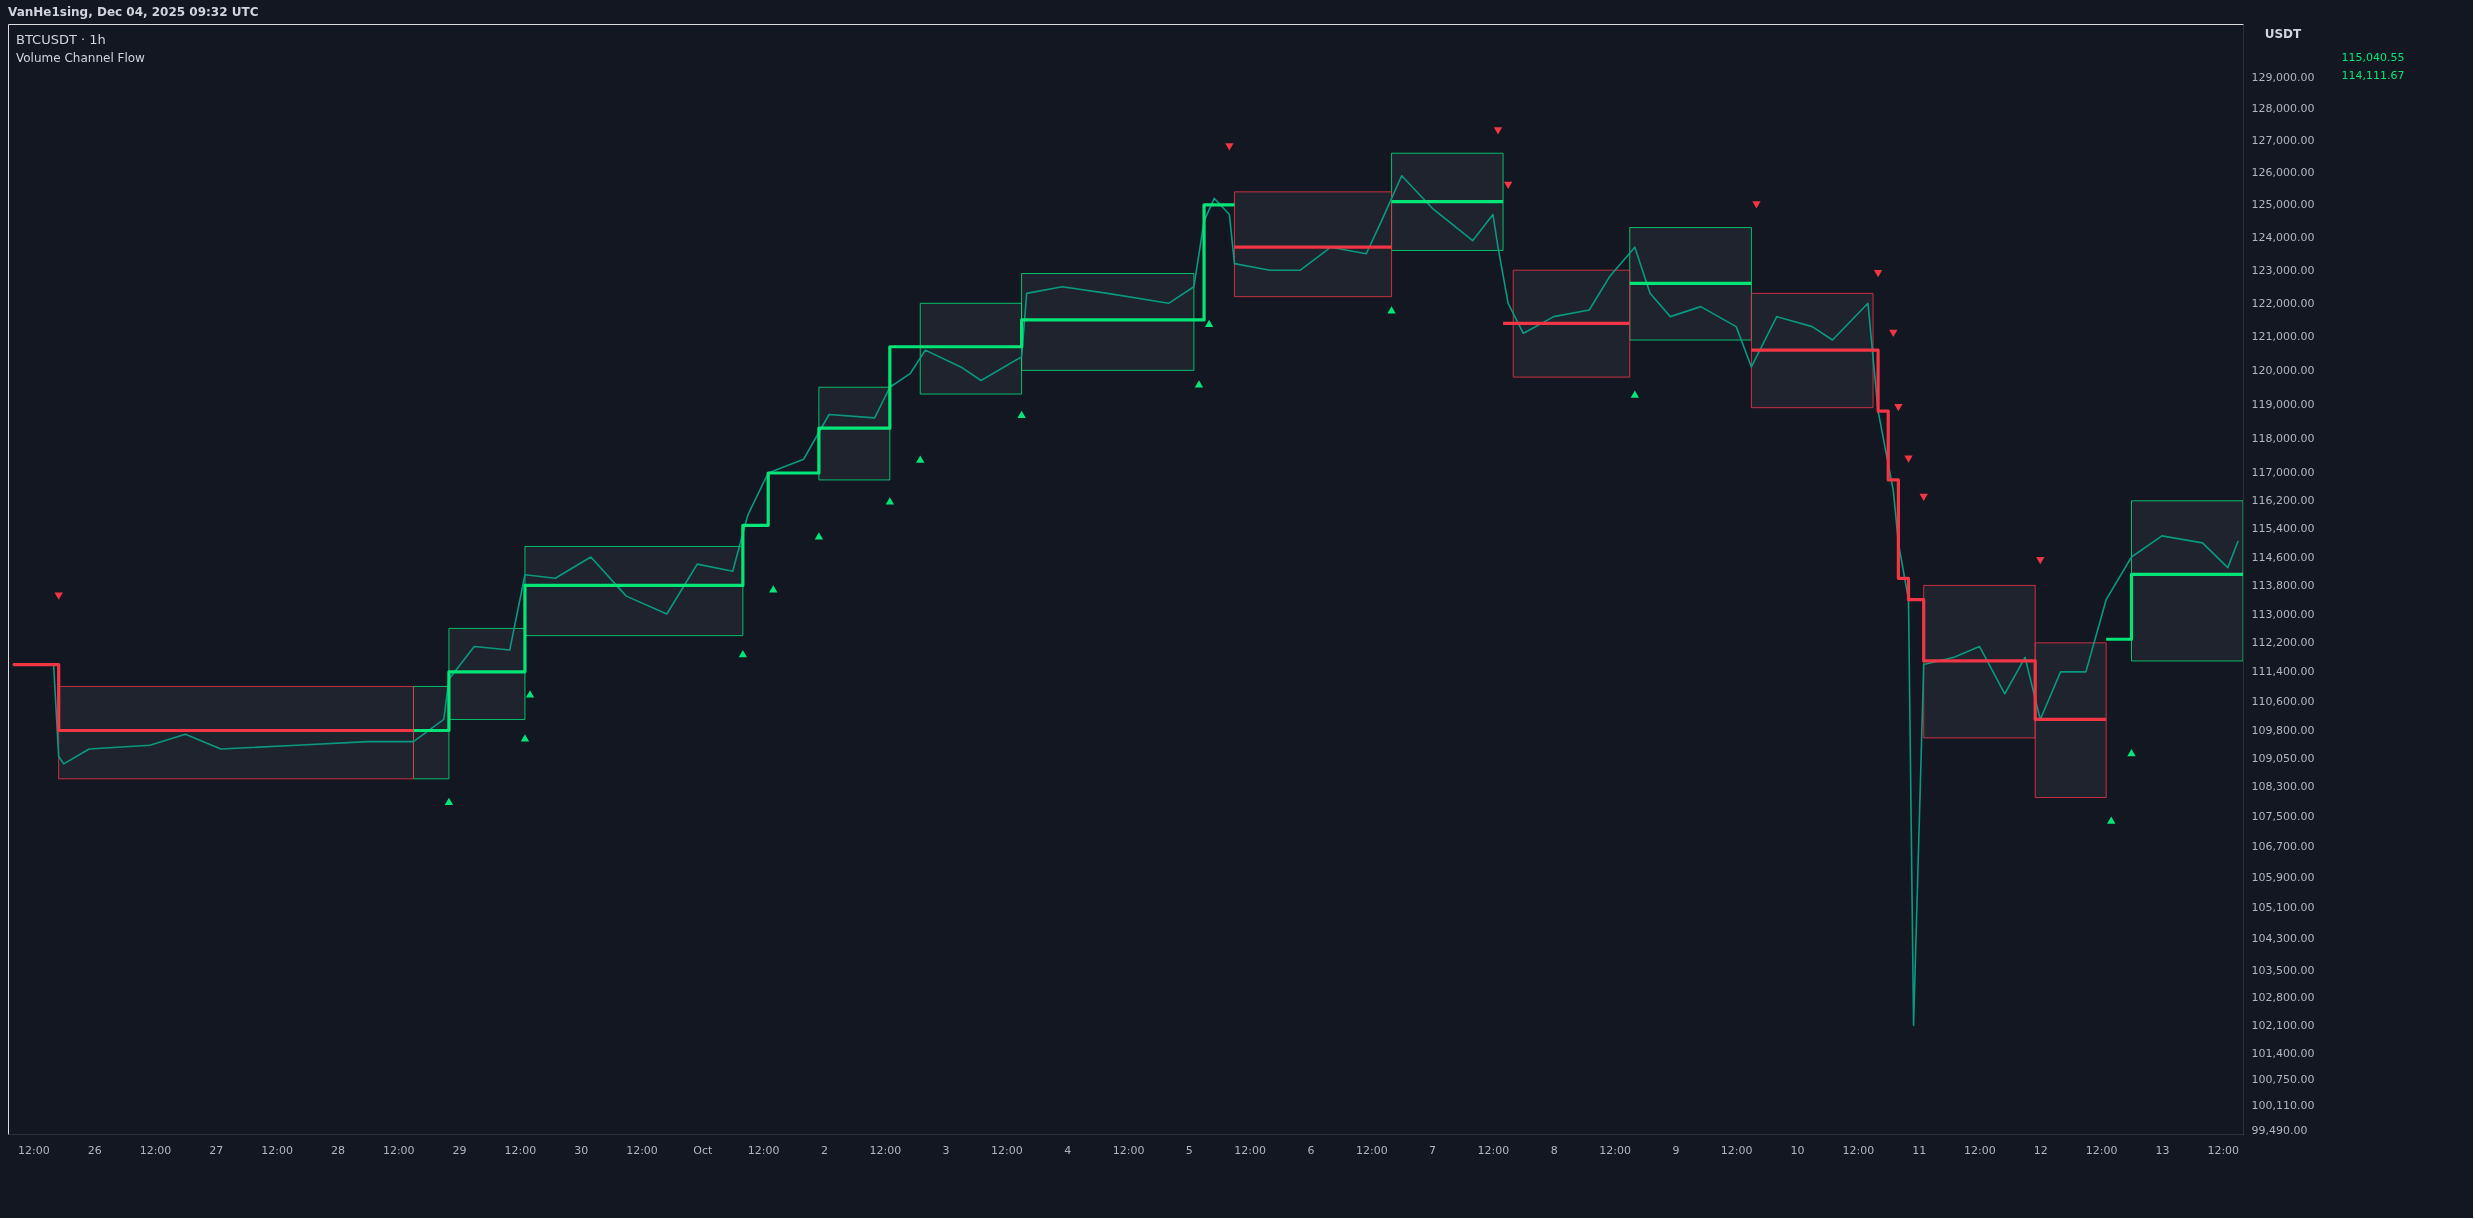  Describe the element at coordinates (2283, 1053) in the screenshot. I see `y-tick-label: 101,400.00` at that location.